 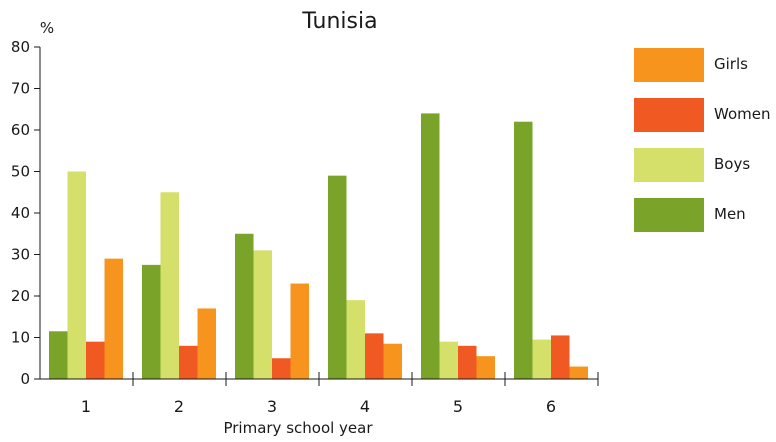 I want to click on legend-label-men: Men, so click(x=730, y=214).